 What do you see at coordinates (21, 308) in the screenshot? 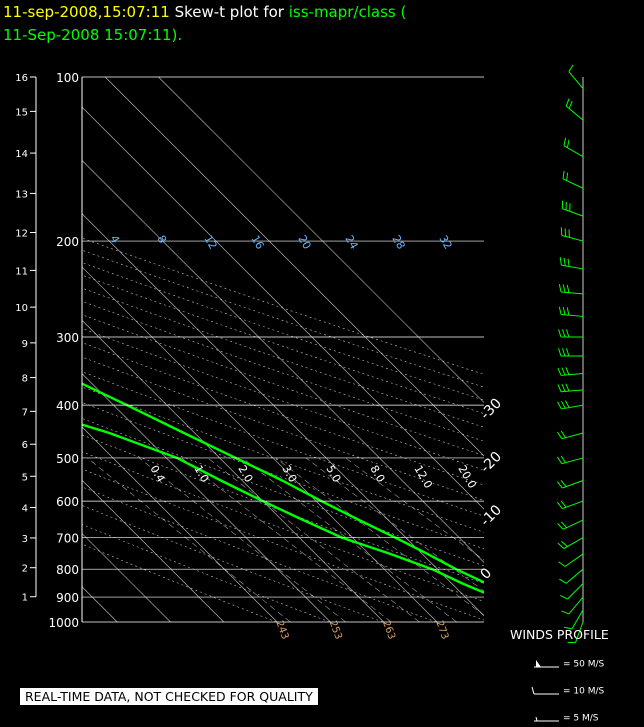
I see `height-tick-label: 10` at bounding box center [21, 308].